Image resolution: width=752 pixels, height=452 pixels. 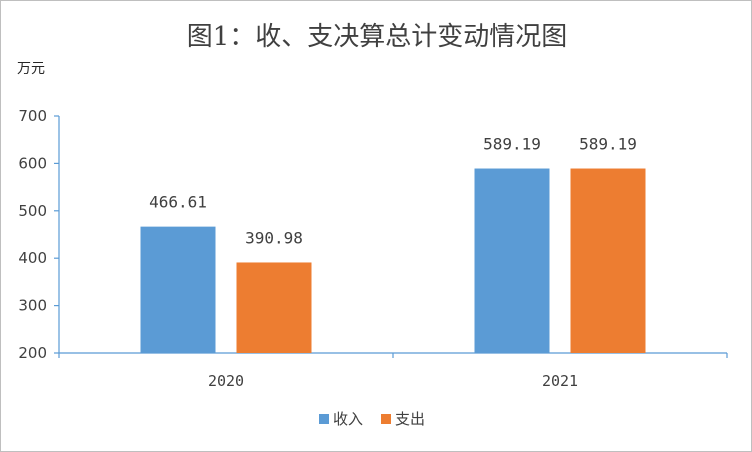 What do you see at coordinates (178, 289) in the screenshot?
I see `bar-income-2020` at bounding box center [178, 289].